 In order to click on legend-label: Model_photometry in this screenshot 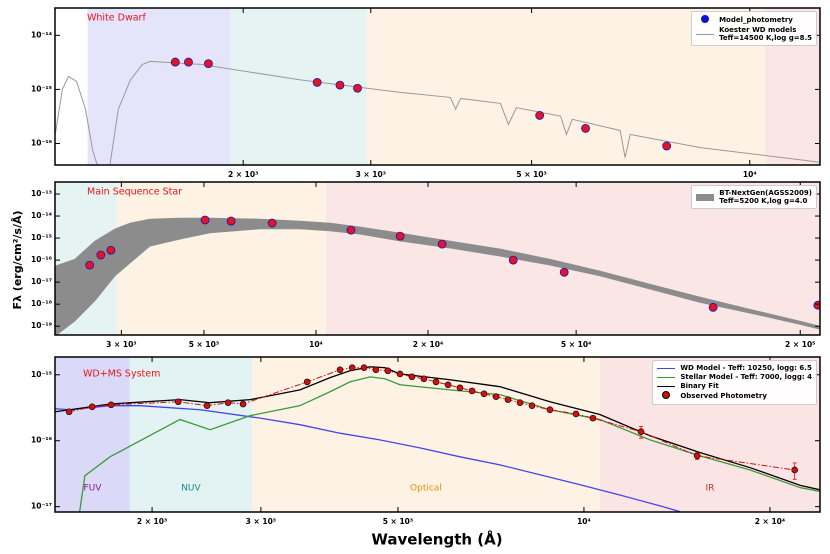, I will do `click(756, 20)`.